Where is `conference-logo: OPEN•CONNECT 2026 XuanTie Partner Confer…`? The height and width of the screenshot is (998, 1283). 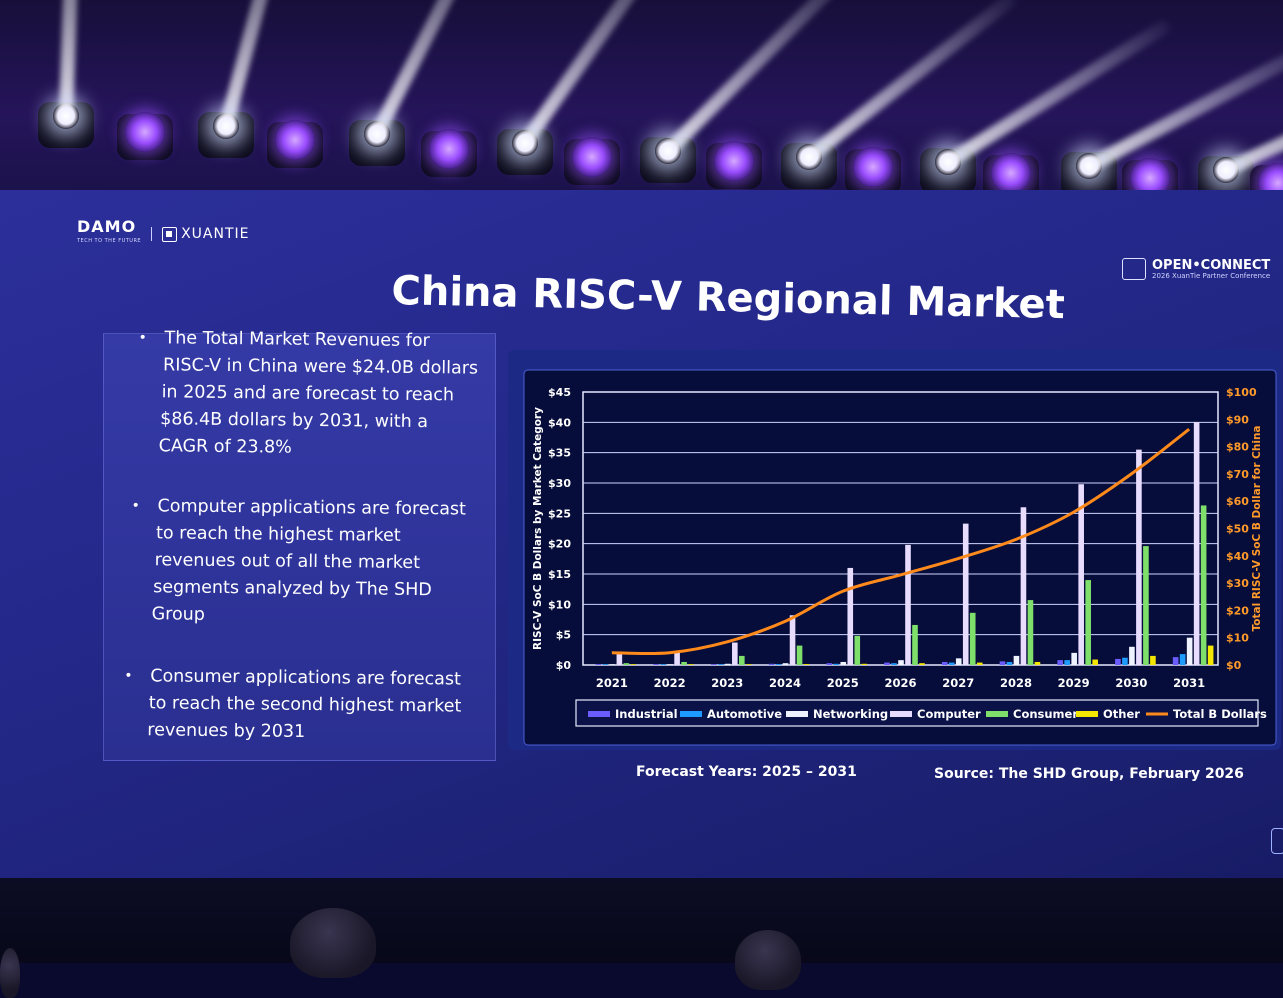 conference-logo: OPEN•CONNECT 2026 XuanTie Partner Confer… is located at coordinates (1196, 269).